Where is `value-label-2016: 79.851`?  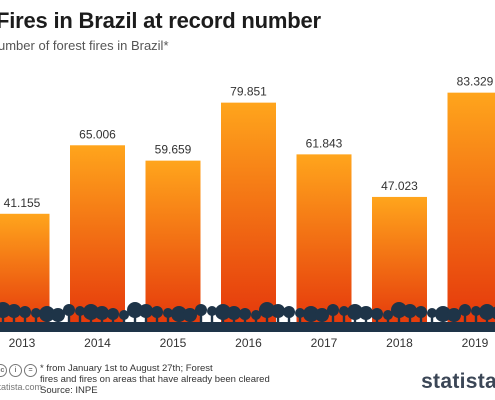 value-label-2016: 79.851 is located at coordinates (248, 92).